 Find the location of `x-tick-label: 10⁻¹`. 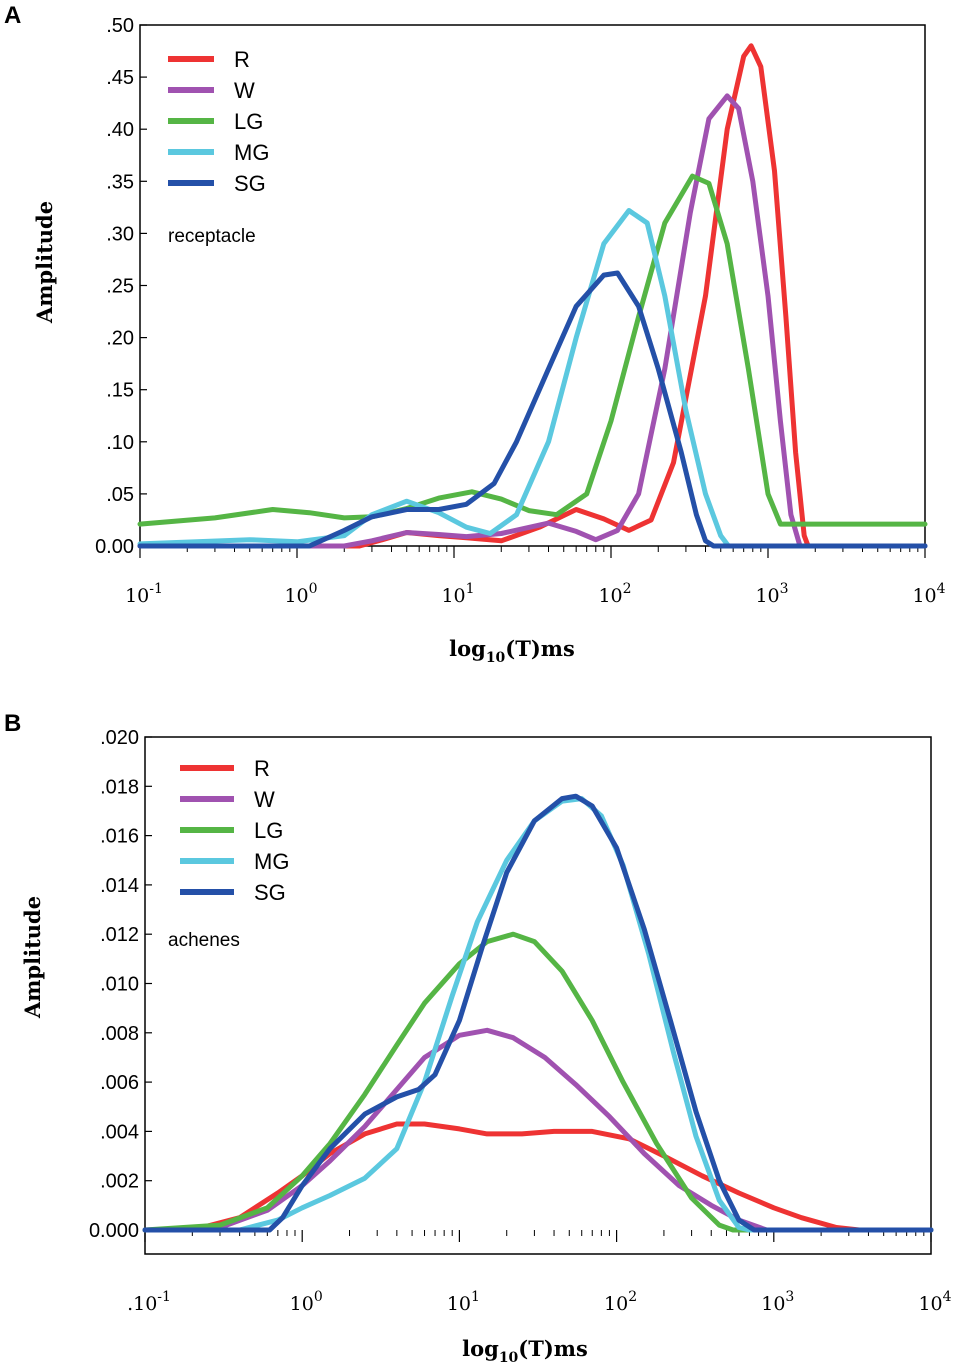

x-tick-label: 10⁻¹ is located at coordinates (144, 594).